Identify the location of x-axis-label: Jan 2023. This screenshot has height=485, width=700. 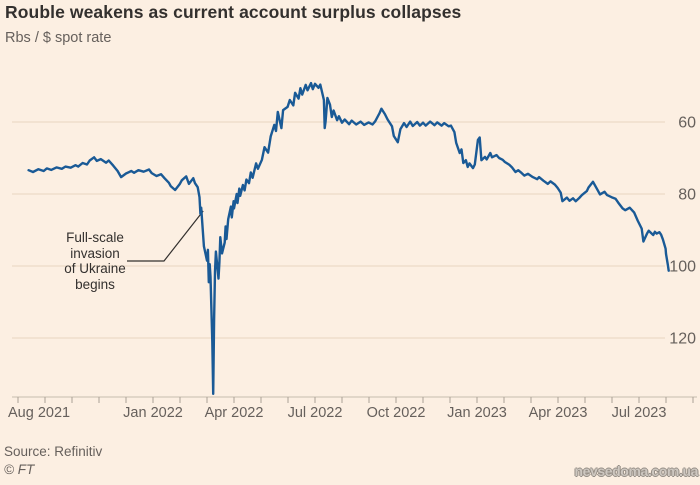
(477, 413).